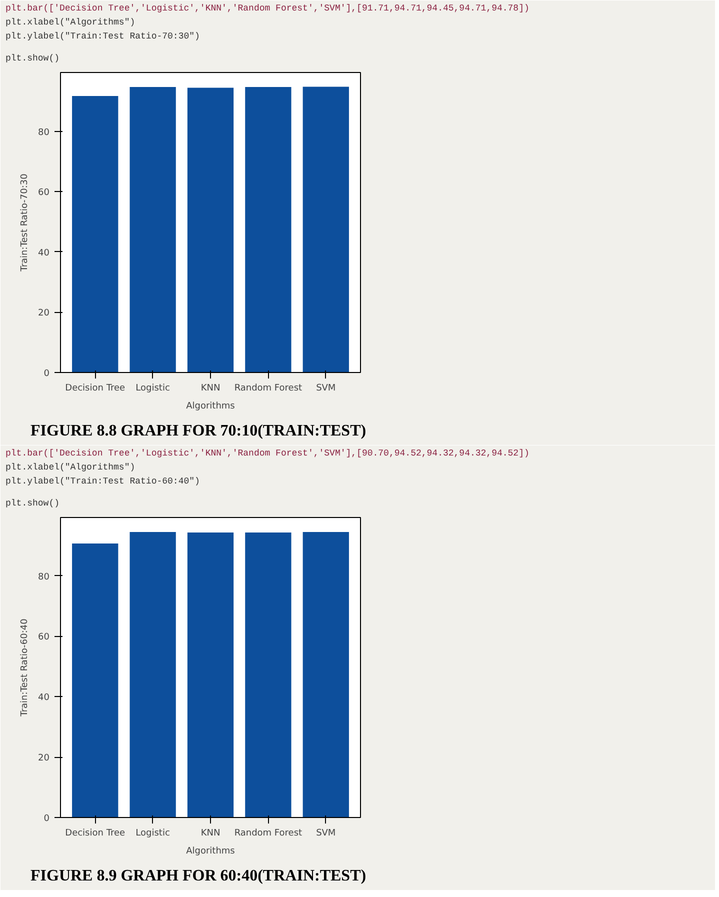 Image resolution: width=719 pixels, height=897 pixels. What do you see at coordinates (268, 9) in the screenshot?
I see `text: plt.bar(['Decision Tree','Logistic','KNN','Random Forest','SVM'],[91.71,94.71,94.45,94.71,94.78])` at bounding box center [268, 9].